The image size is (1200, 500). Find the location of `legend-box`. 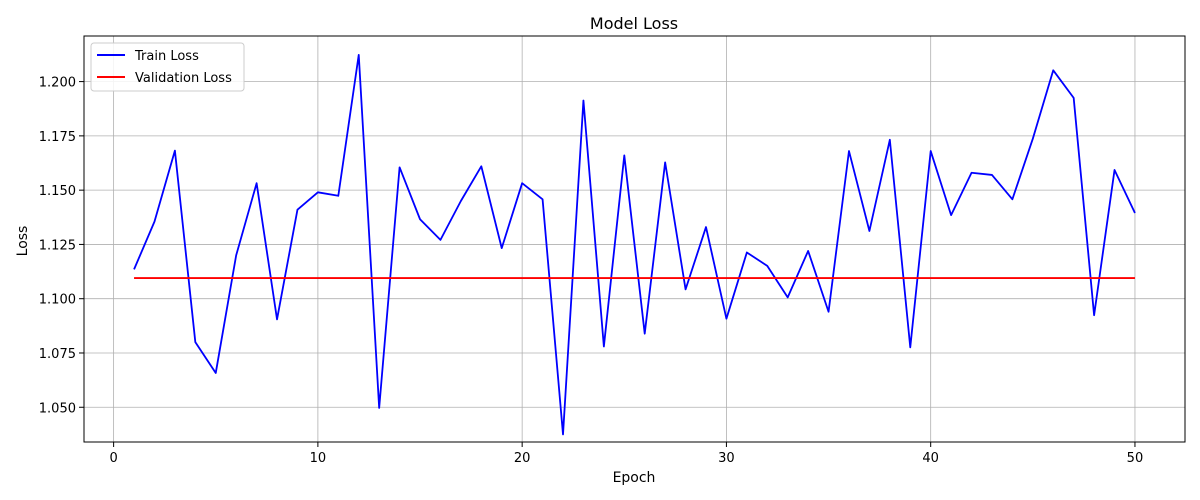

legend-box is located at coordinates (167, 67).